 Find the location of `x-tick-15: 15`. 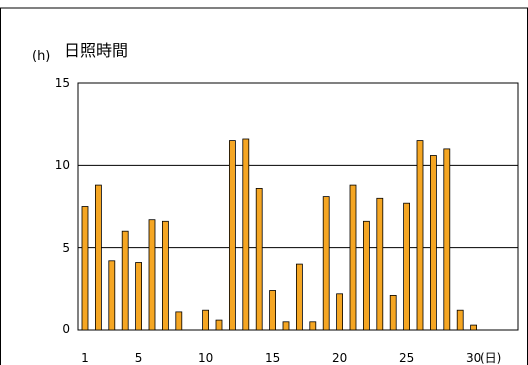

x-tick-15: 15 is located at coordinates (272, 358).